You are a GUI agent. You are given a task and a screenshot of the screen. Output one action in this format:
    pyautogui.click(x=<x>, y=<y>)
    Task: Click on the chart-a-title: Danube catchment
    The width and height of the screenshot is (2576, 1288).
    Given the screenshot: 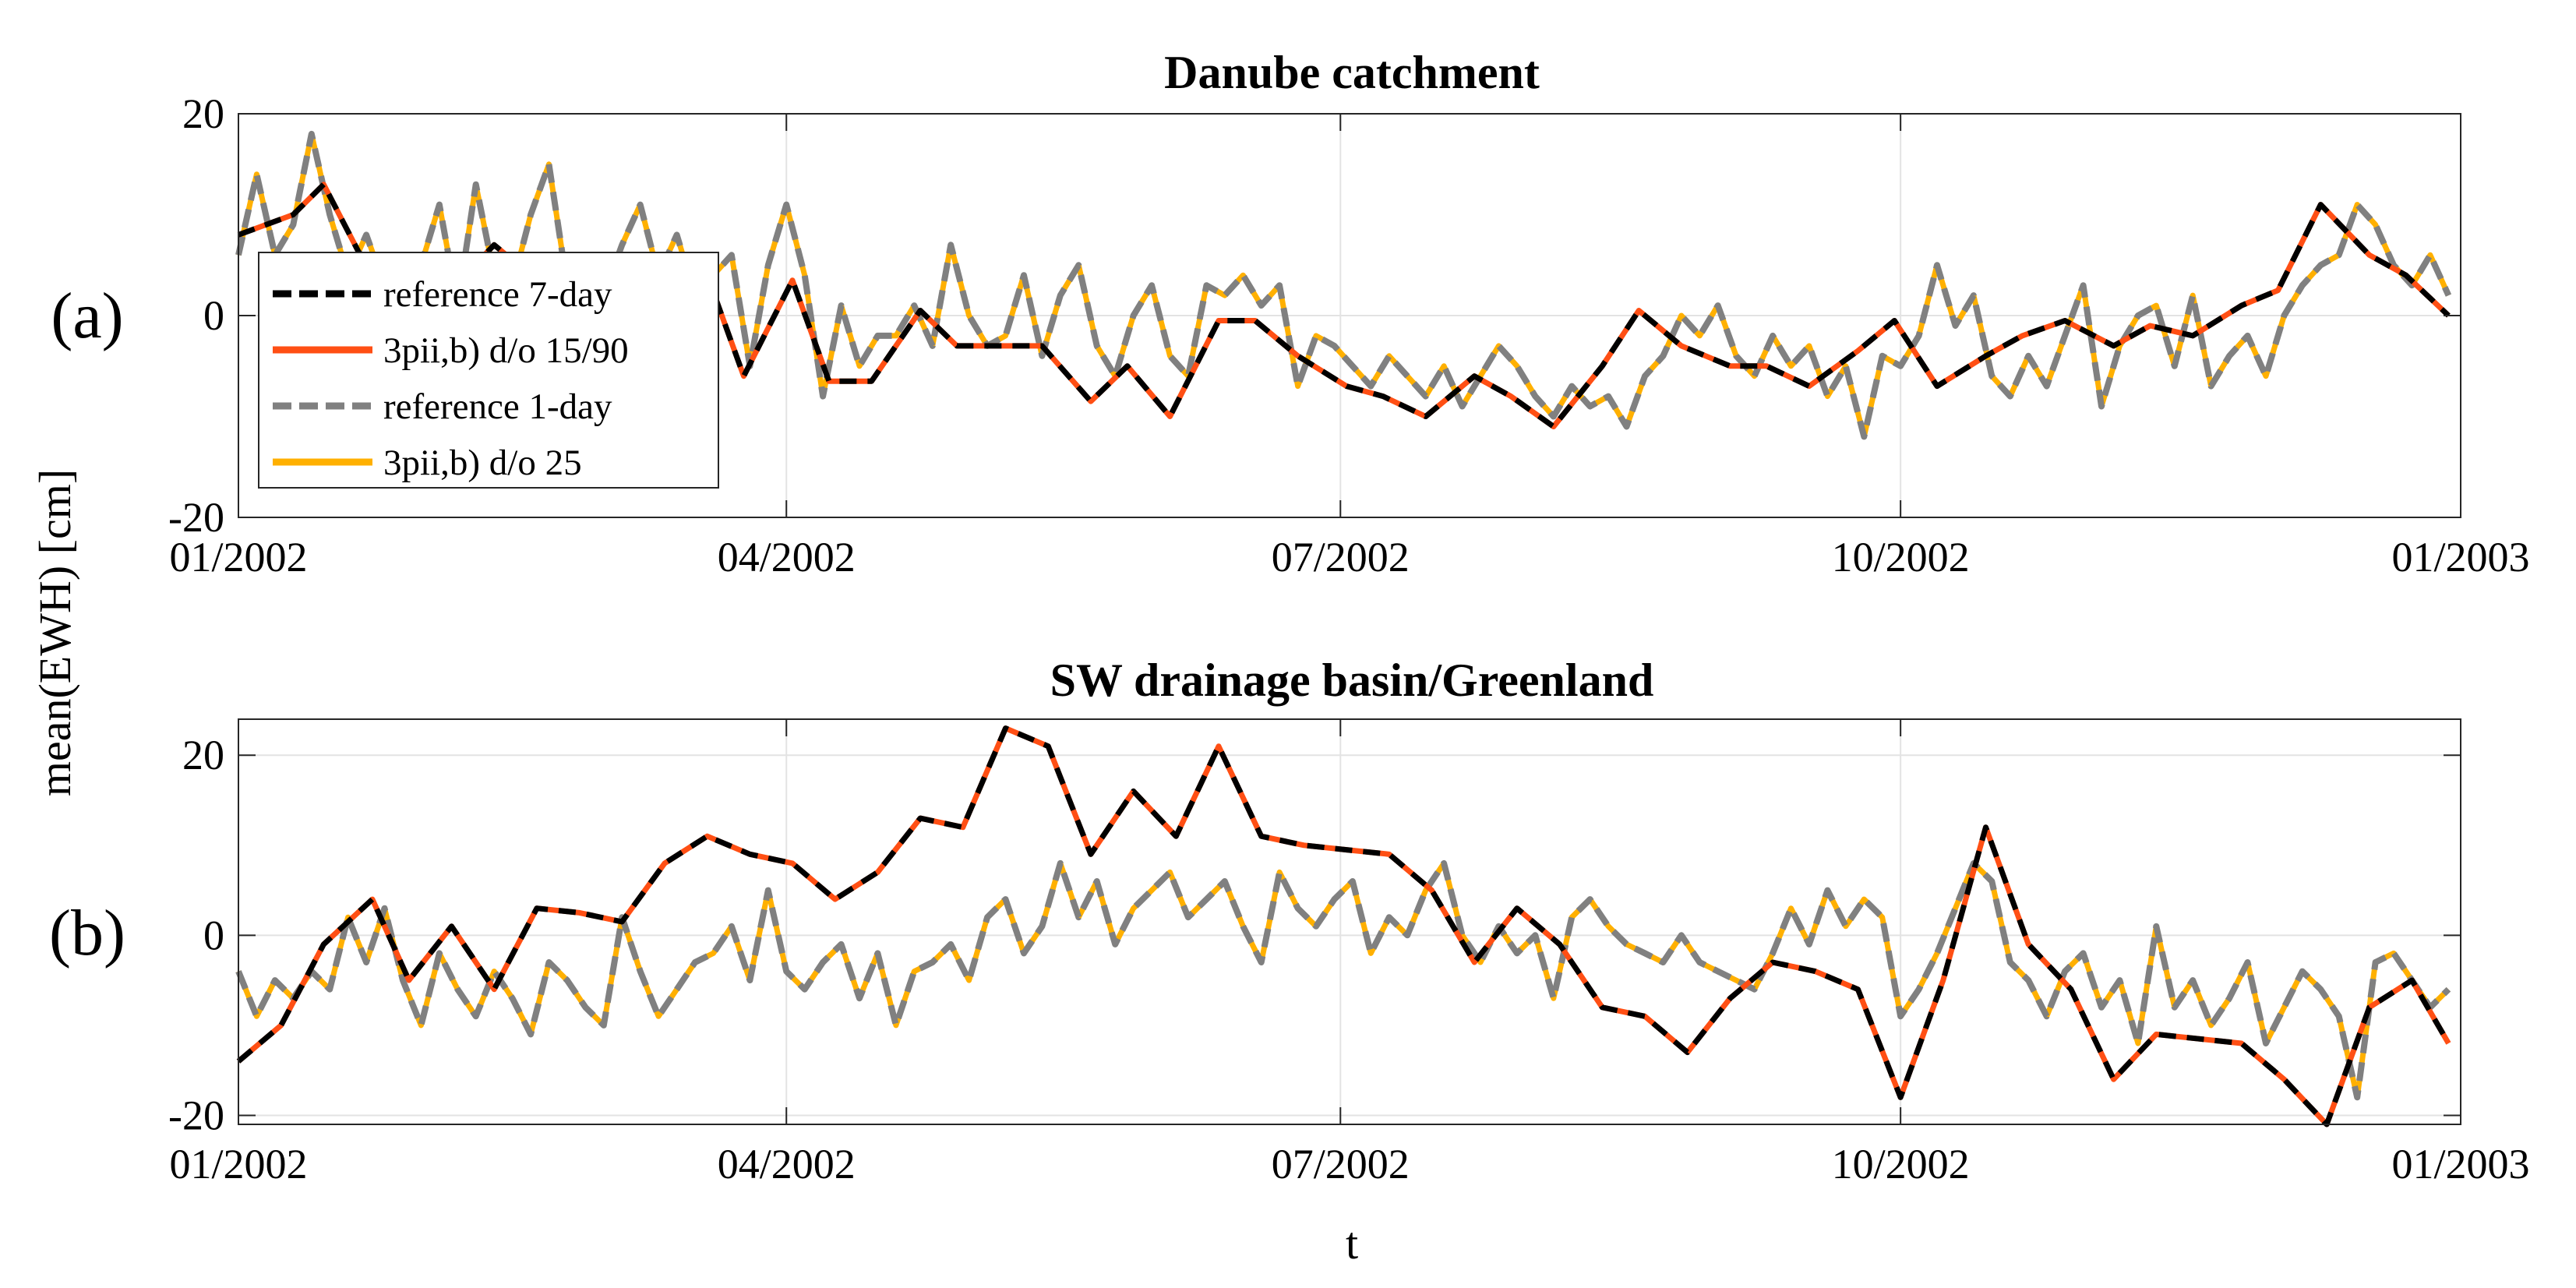 What is the action you would take?
    pyautogui.click(x=1352, y=72)
    